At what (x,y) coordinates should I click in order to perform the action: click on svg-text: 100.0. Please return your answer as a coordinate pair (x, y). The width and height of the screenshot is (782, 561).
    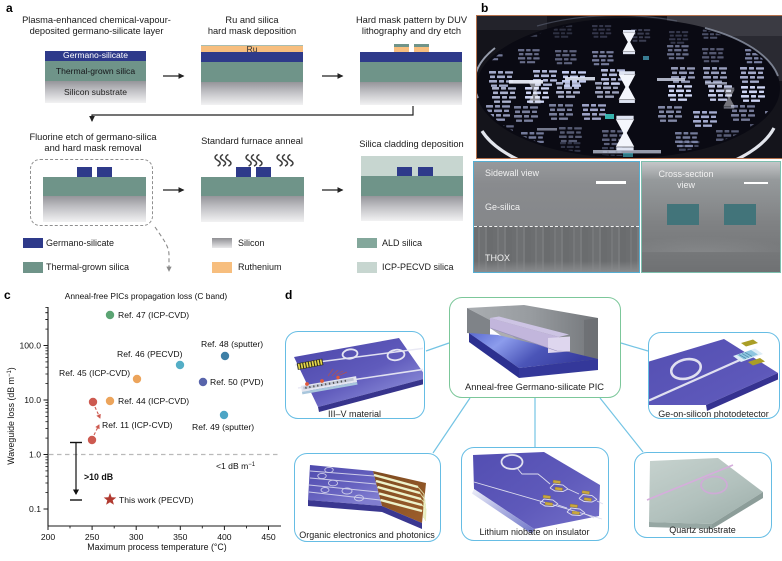
    Looking at the image, I should click on (30, 346).